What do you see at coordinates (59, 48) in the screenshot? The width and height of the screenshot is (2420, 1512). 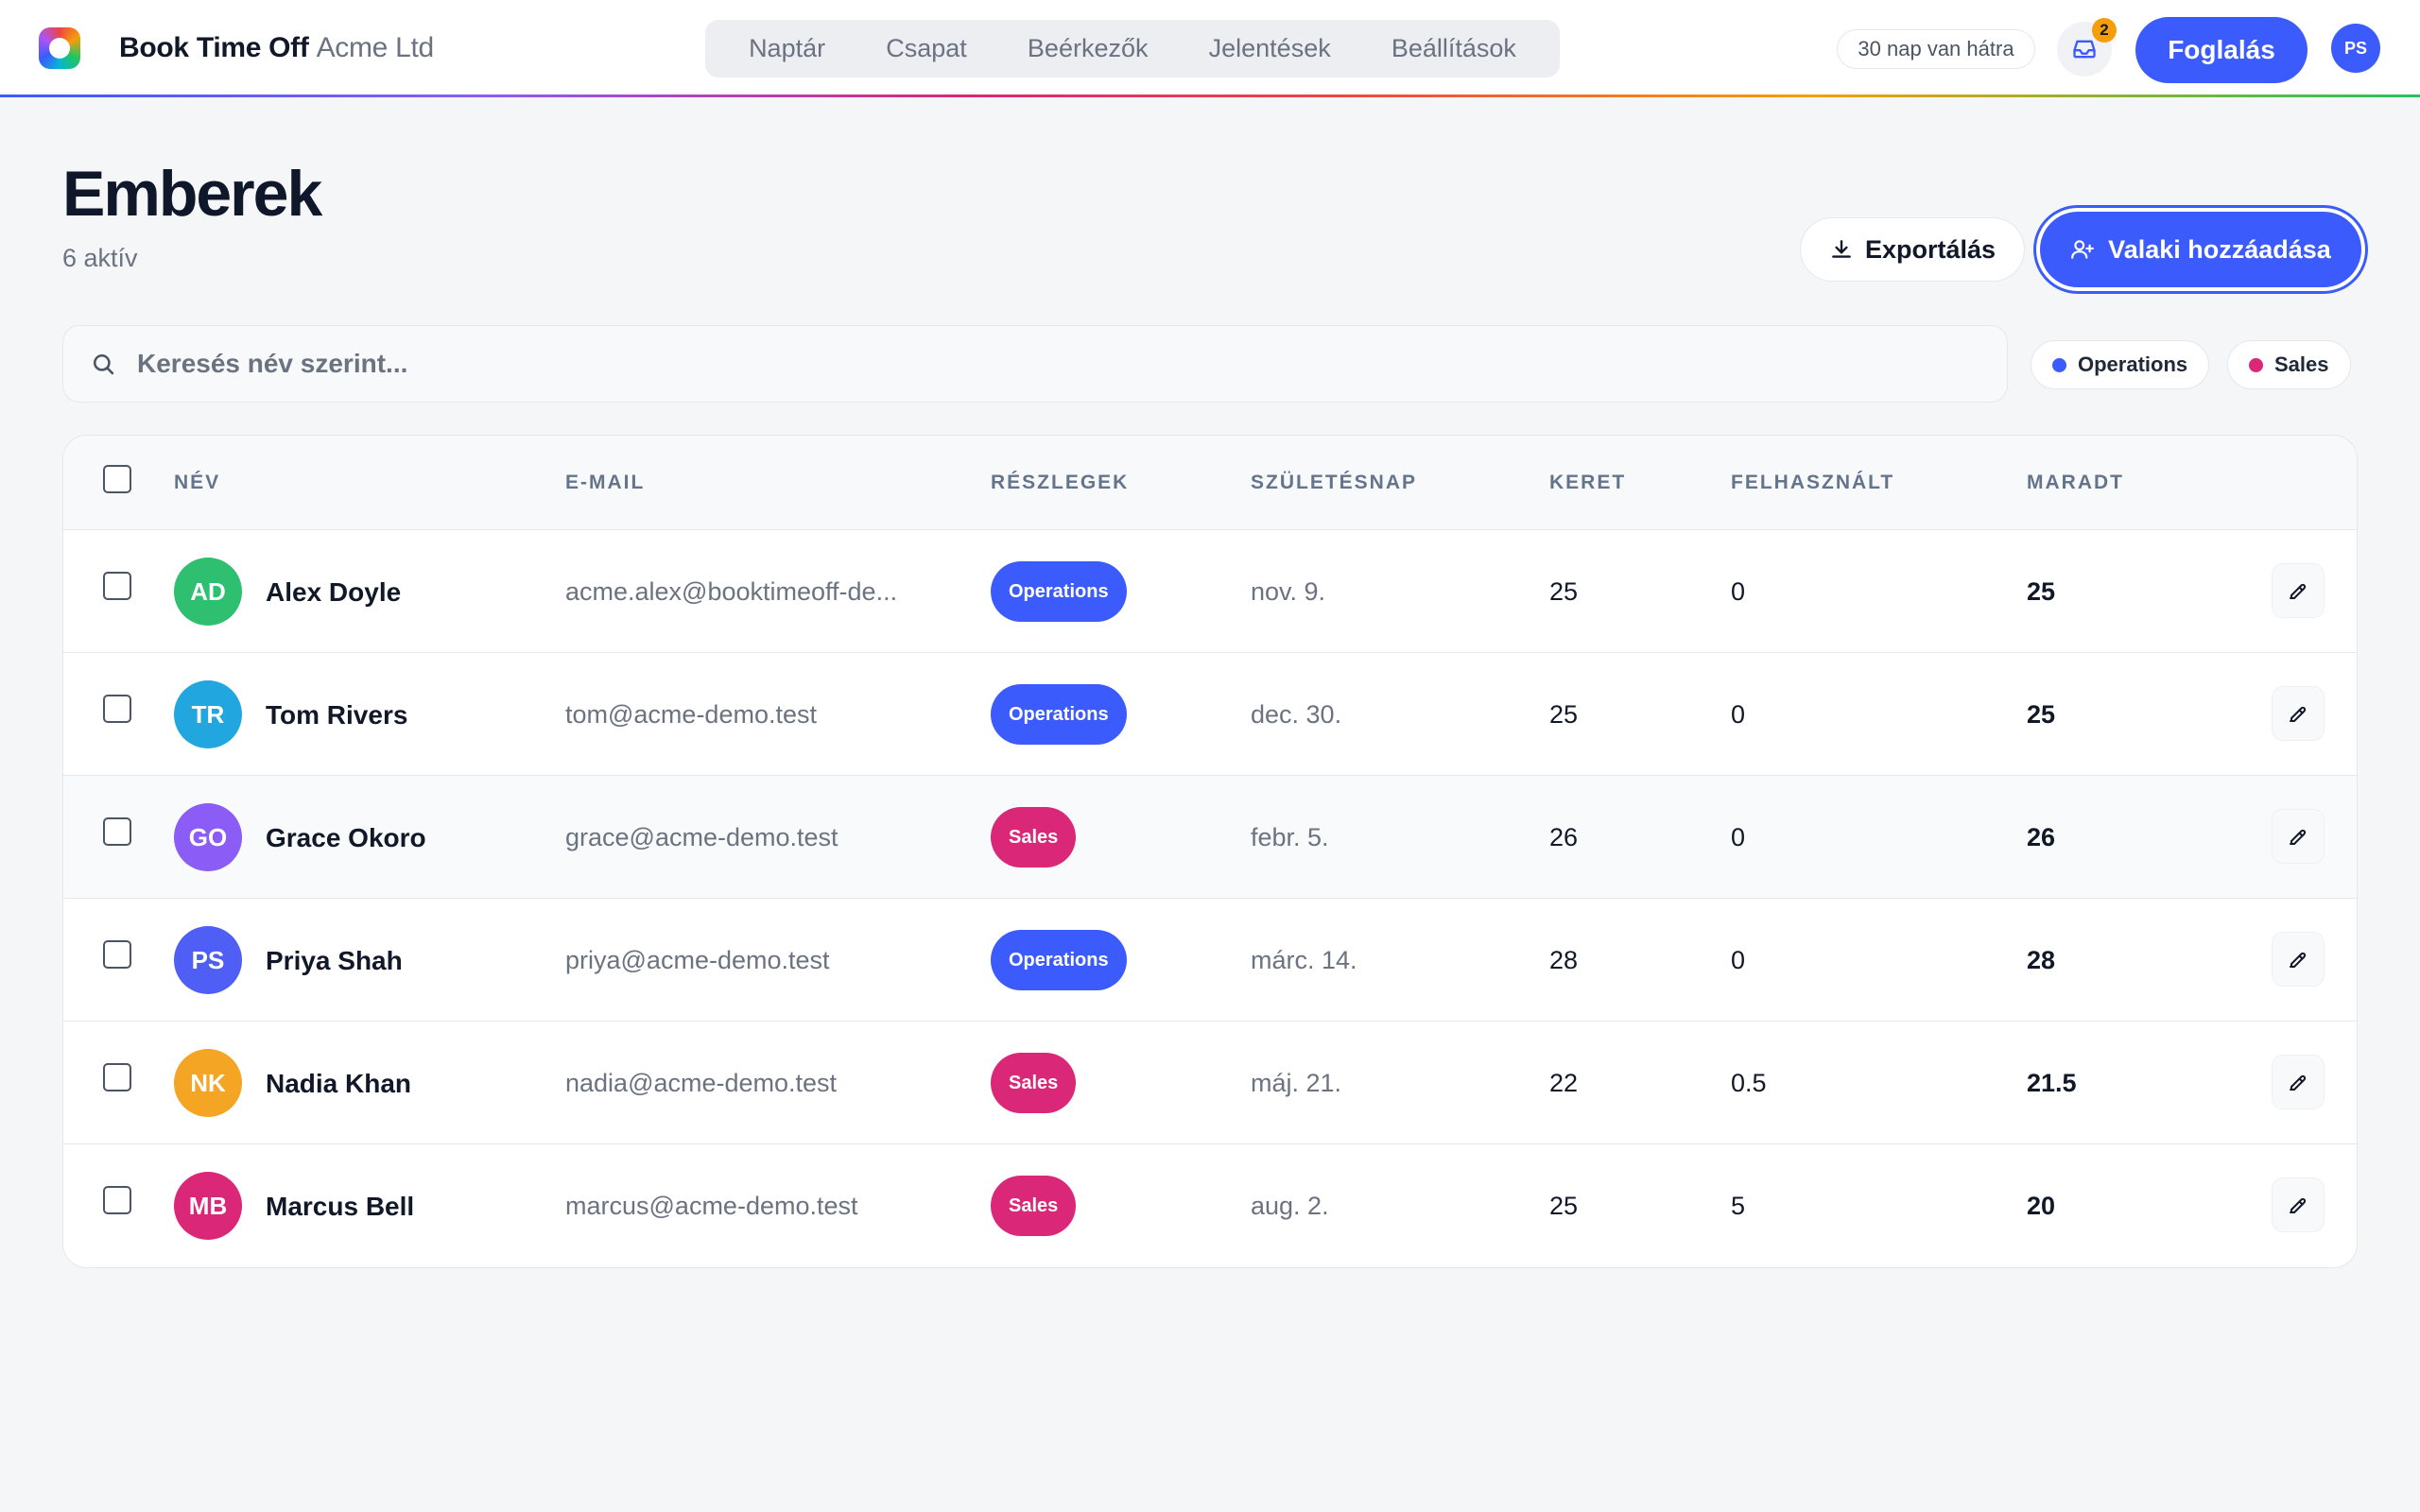 I see `app-logo-icon` at bounding box center [59, 48].